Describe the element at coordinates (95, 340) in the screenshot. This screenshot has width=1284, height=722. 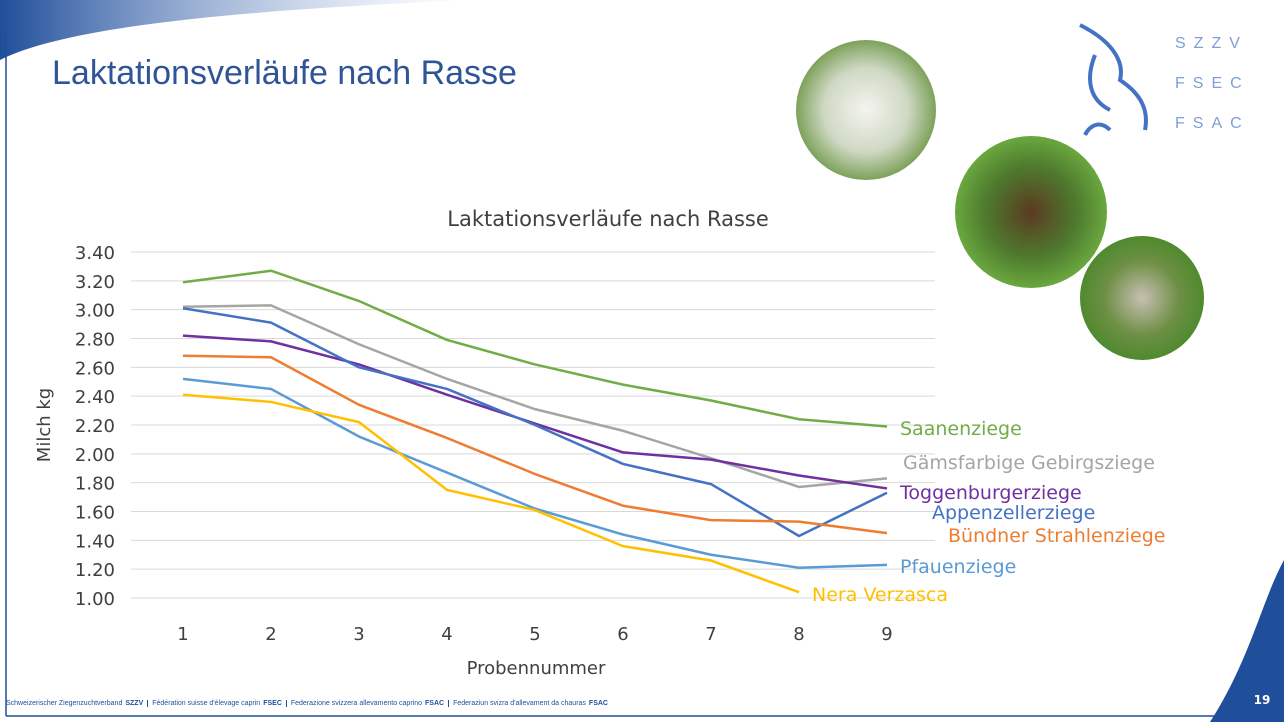
I see `y-tick-label: 2.80` at that location.